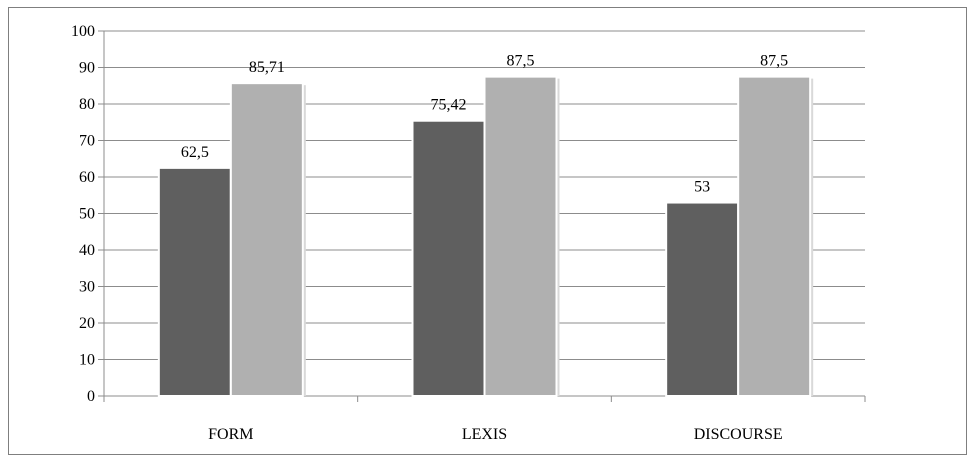  I want to click on x-category-label: DISCOURSE, so click(738, 434).